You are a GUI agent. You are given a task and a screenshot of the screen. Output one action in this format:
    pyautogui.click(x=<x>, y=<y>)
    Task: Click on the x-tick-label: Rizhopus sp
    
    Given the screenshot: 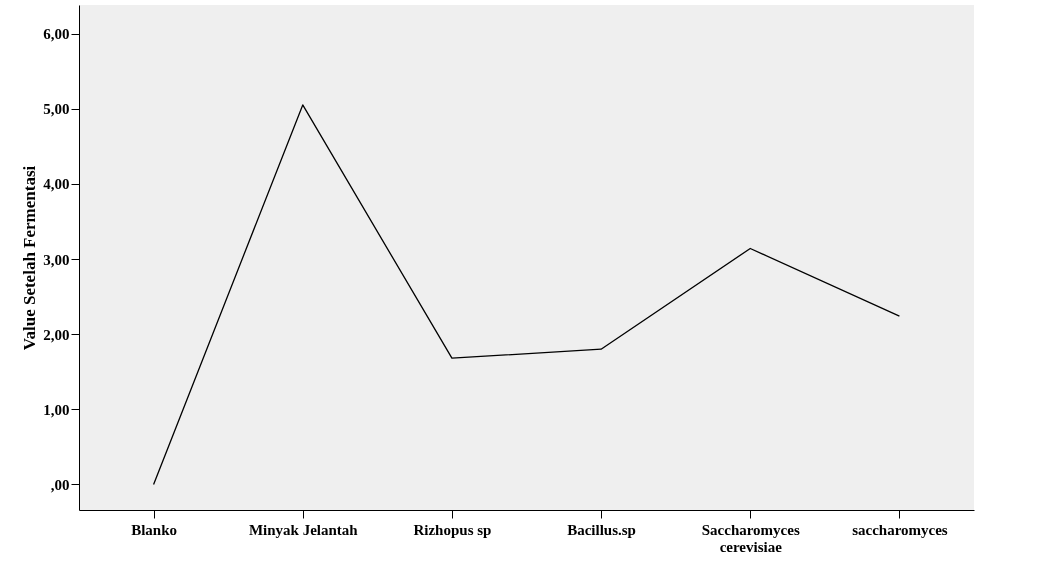 What is the action you would take?
    pyautogui.click(x=452, y=529)
    